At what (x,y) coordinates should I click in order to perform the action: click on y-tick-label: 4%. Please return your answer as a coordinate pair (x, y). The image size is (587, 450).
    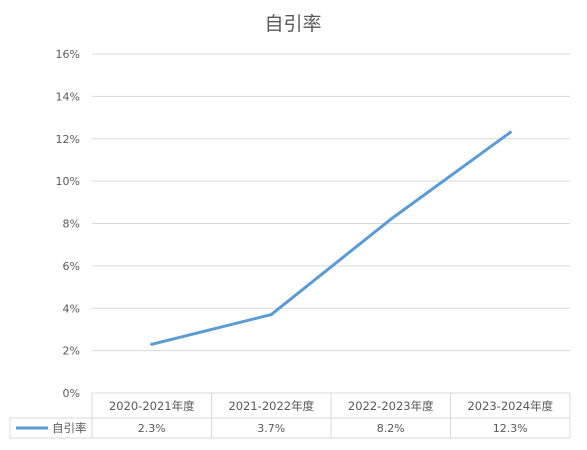
    Looking at the image, I should click on (71, 308).